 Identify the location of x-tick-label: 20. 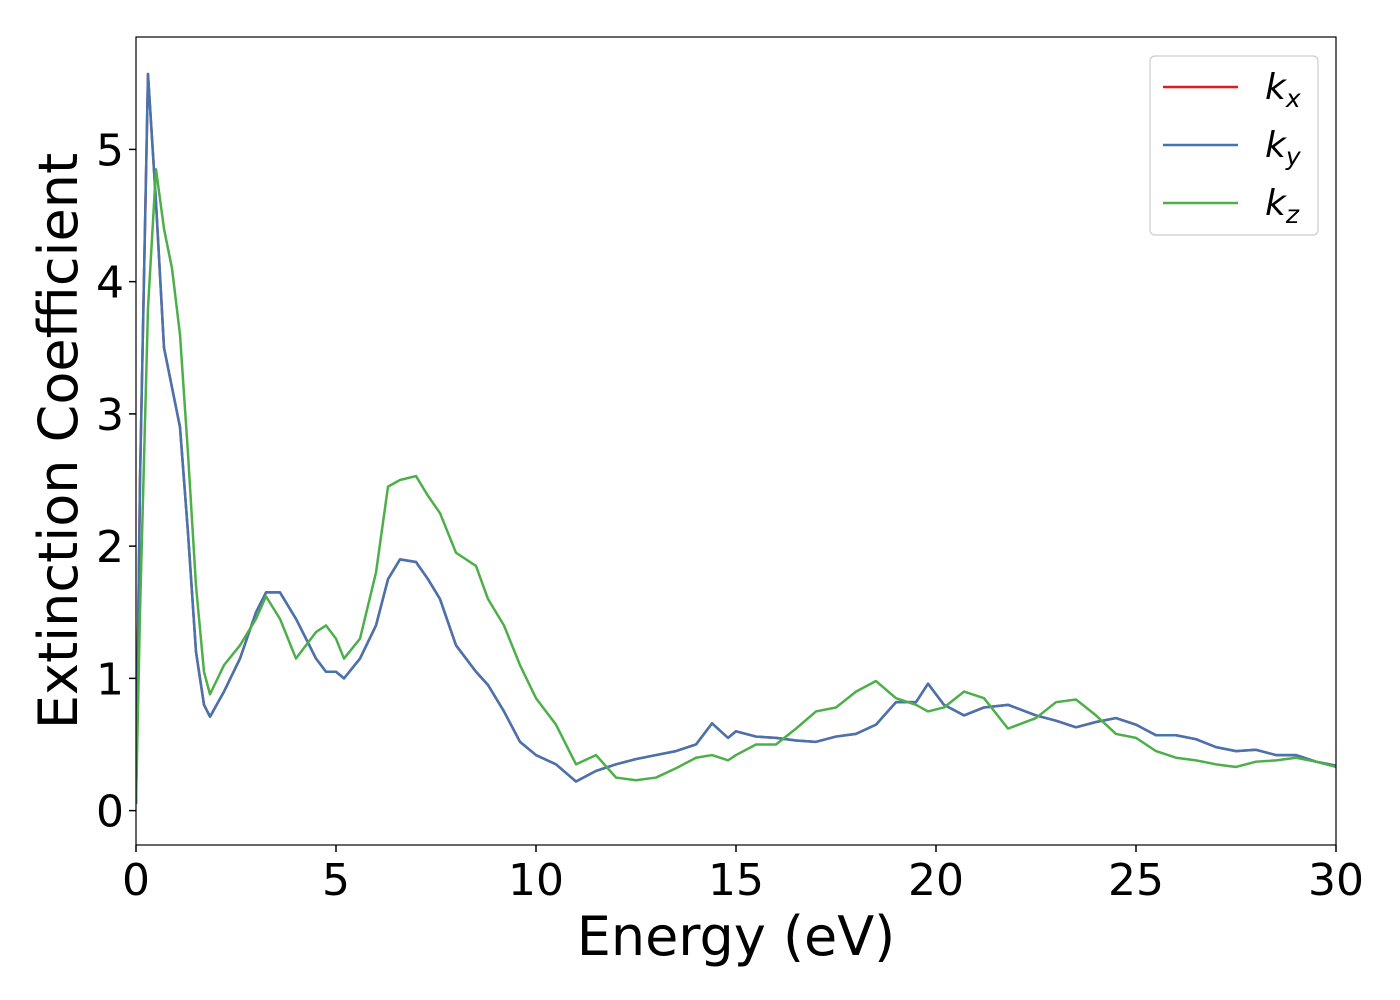
(936, 880).